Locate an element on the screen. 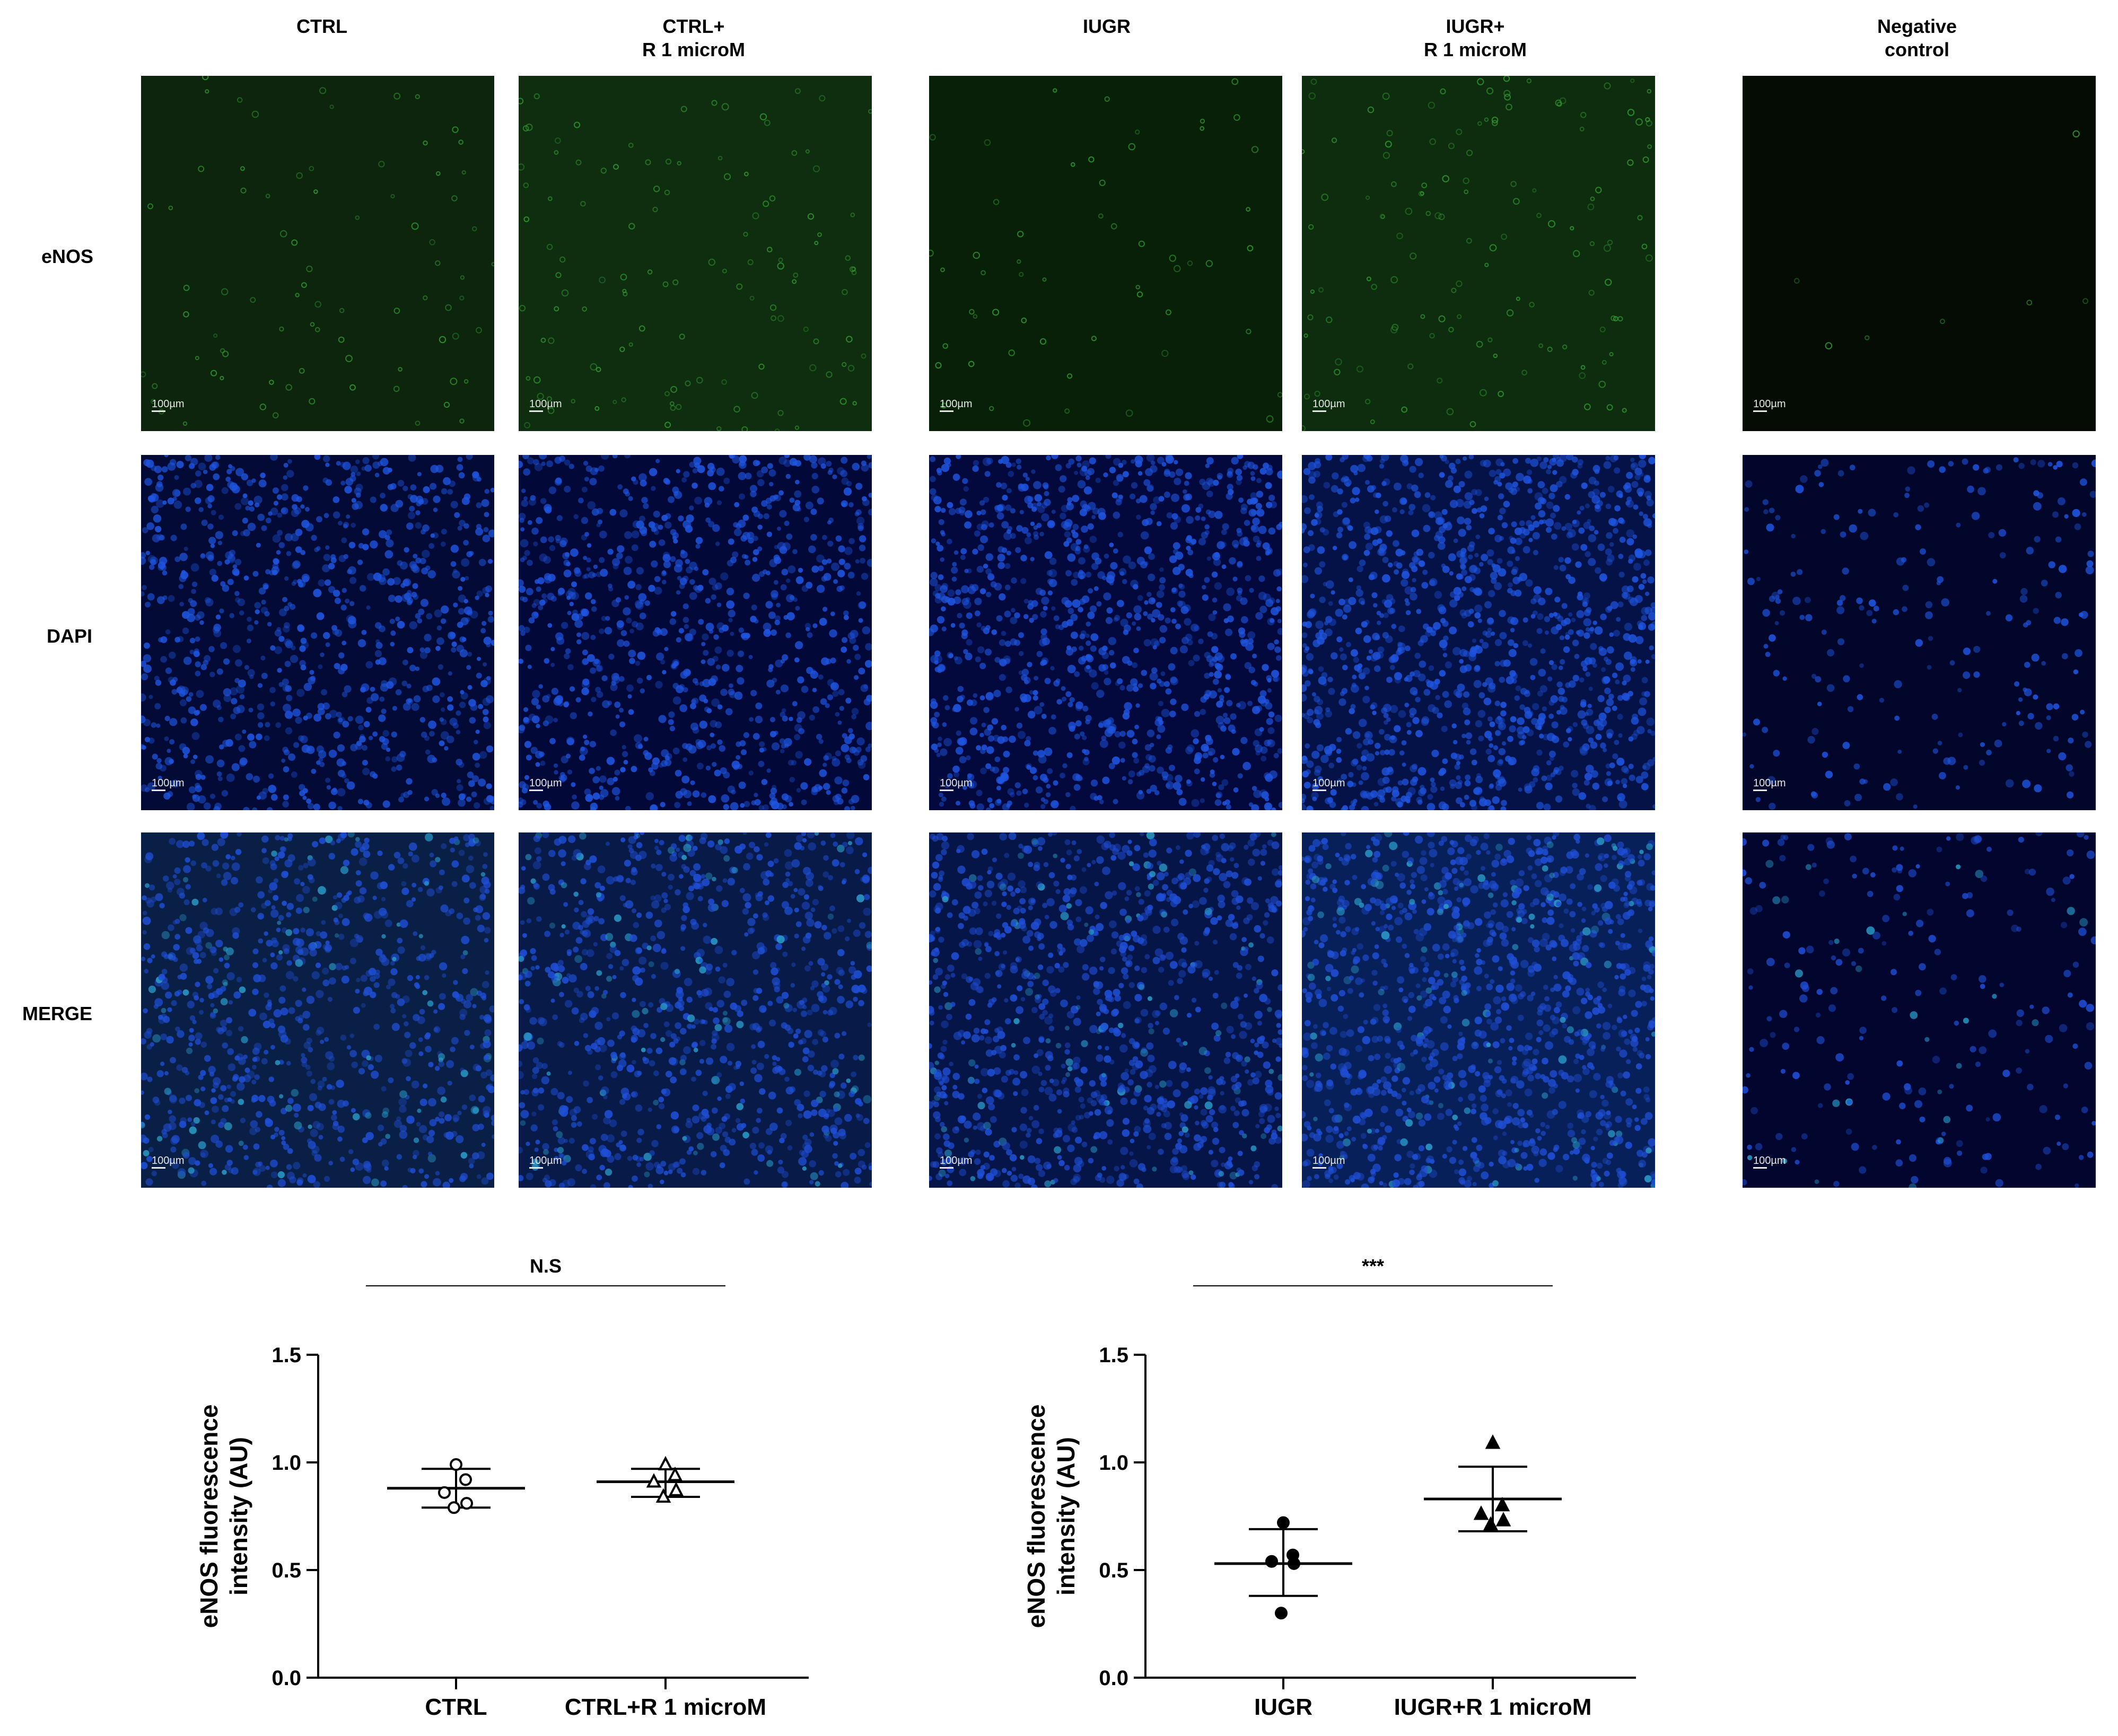 The width and height of the screenshot is (2118, 1736). column-title-text: IUGR+ R 1 microM is located at coordinates (1475, 37).